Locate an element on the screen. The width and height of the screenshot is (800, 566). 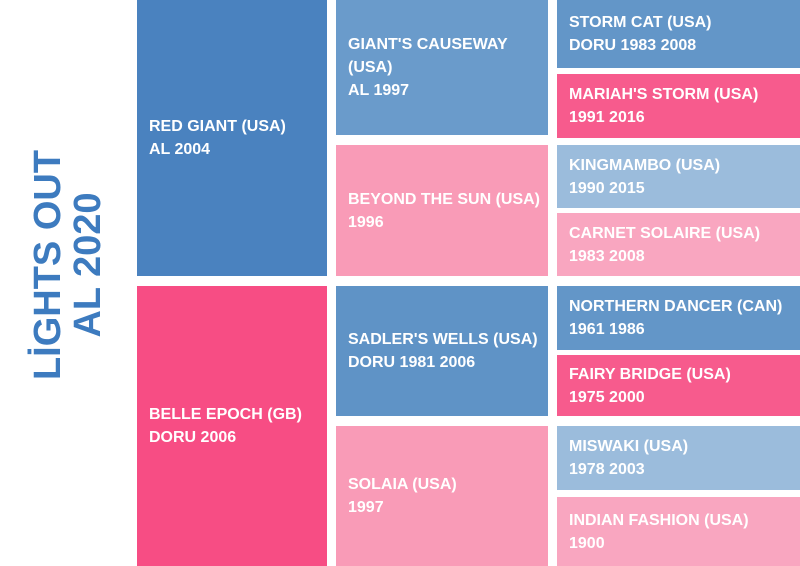
horse-detail: 1975 2000 is located at coordinates (607, 397).